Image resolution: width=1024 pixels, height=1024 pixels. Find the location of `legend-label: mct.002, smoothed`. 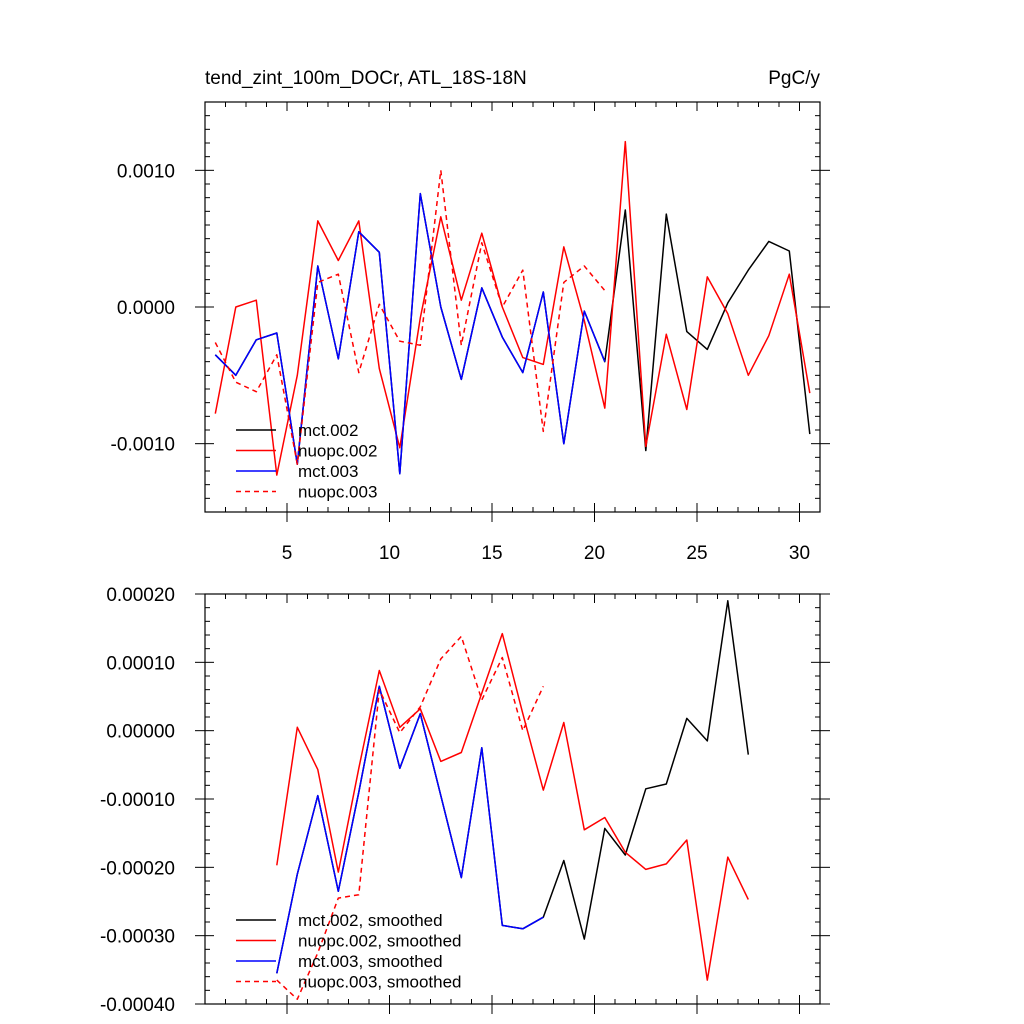

legend-label: mct.002, smoothed is located at coordinates (370, 920).